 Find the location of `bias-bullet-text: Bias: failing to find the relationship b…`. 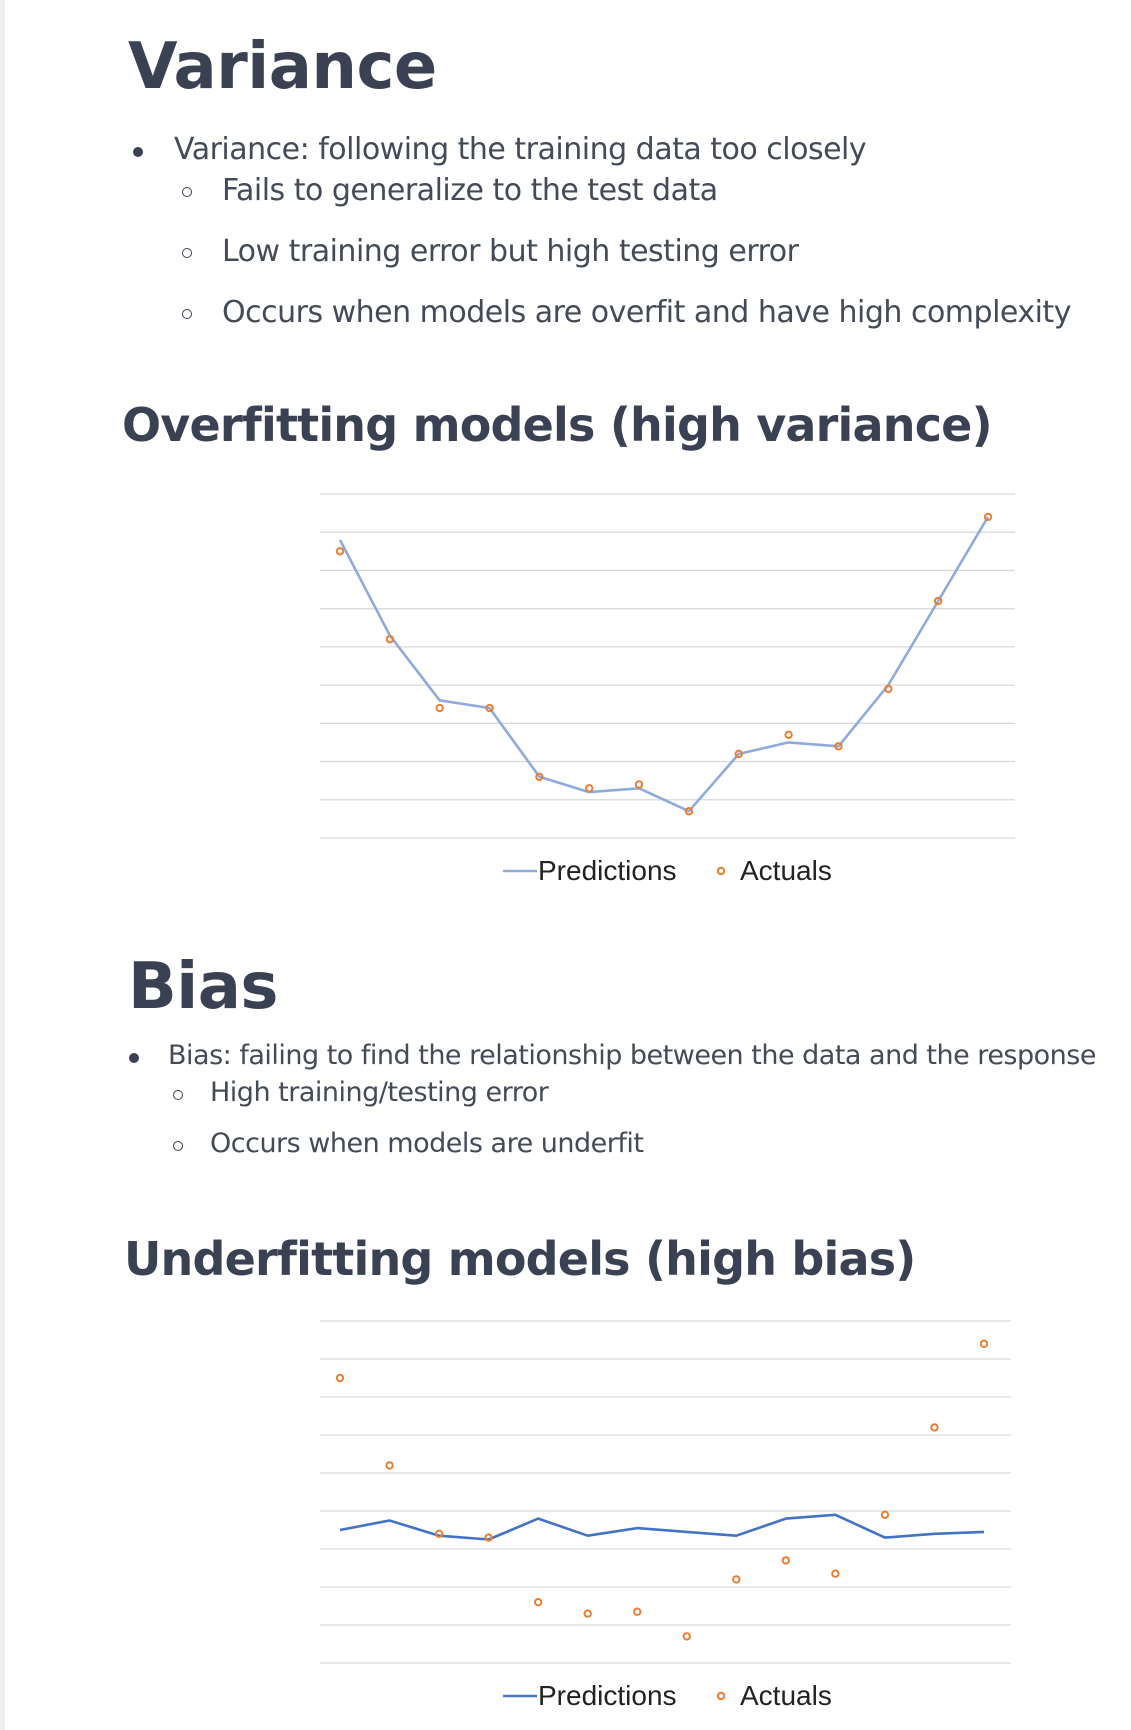

bias-bullet-text: Bias: failing to find the relationship b… is located at coordinates (632, 1055).